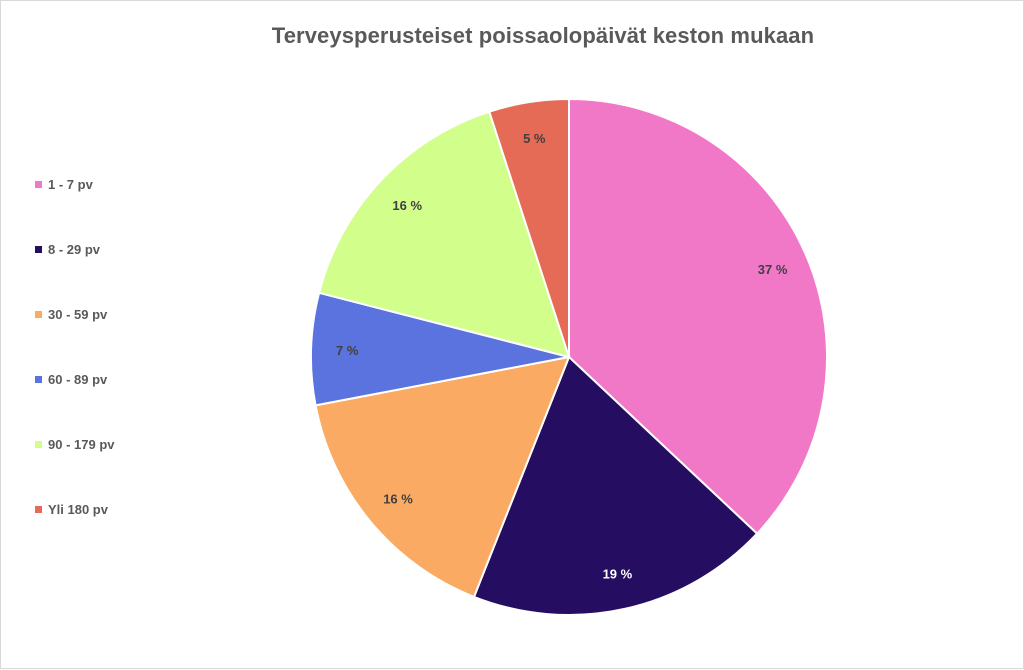  Describe the element at coordinates (67, 249) in the screenshot. I see `legend-item-8-29: 8 - 29 pv` at that location.